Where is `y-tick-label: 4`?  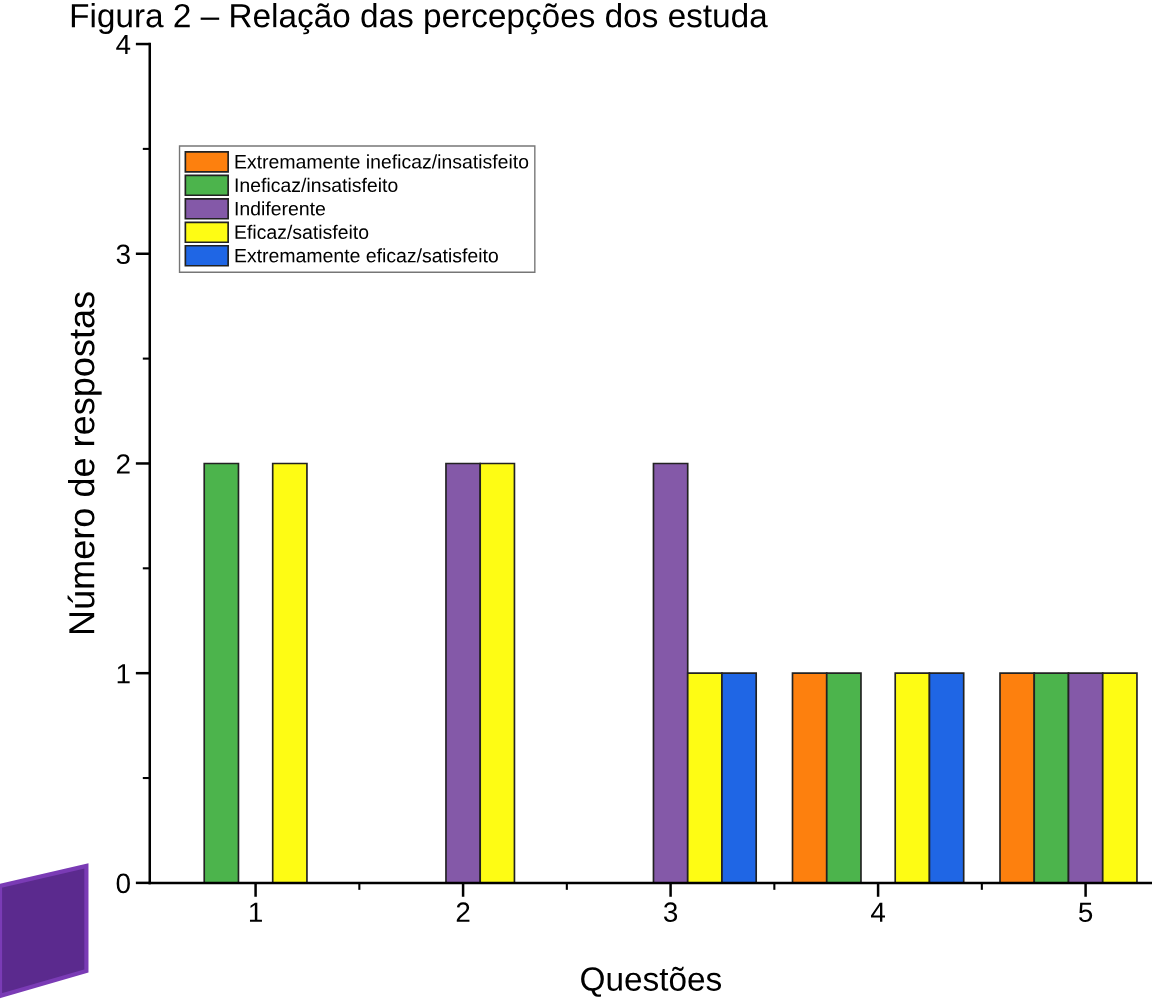
y-tick-label: 4 is located at coordinates (123, 45).